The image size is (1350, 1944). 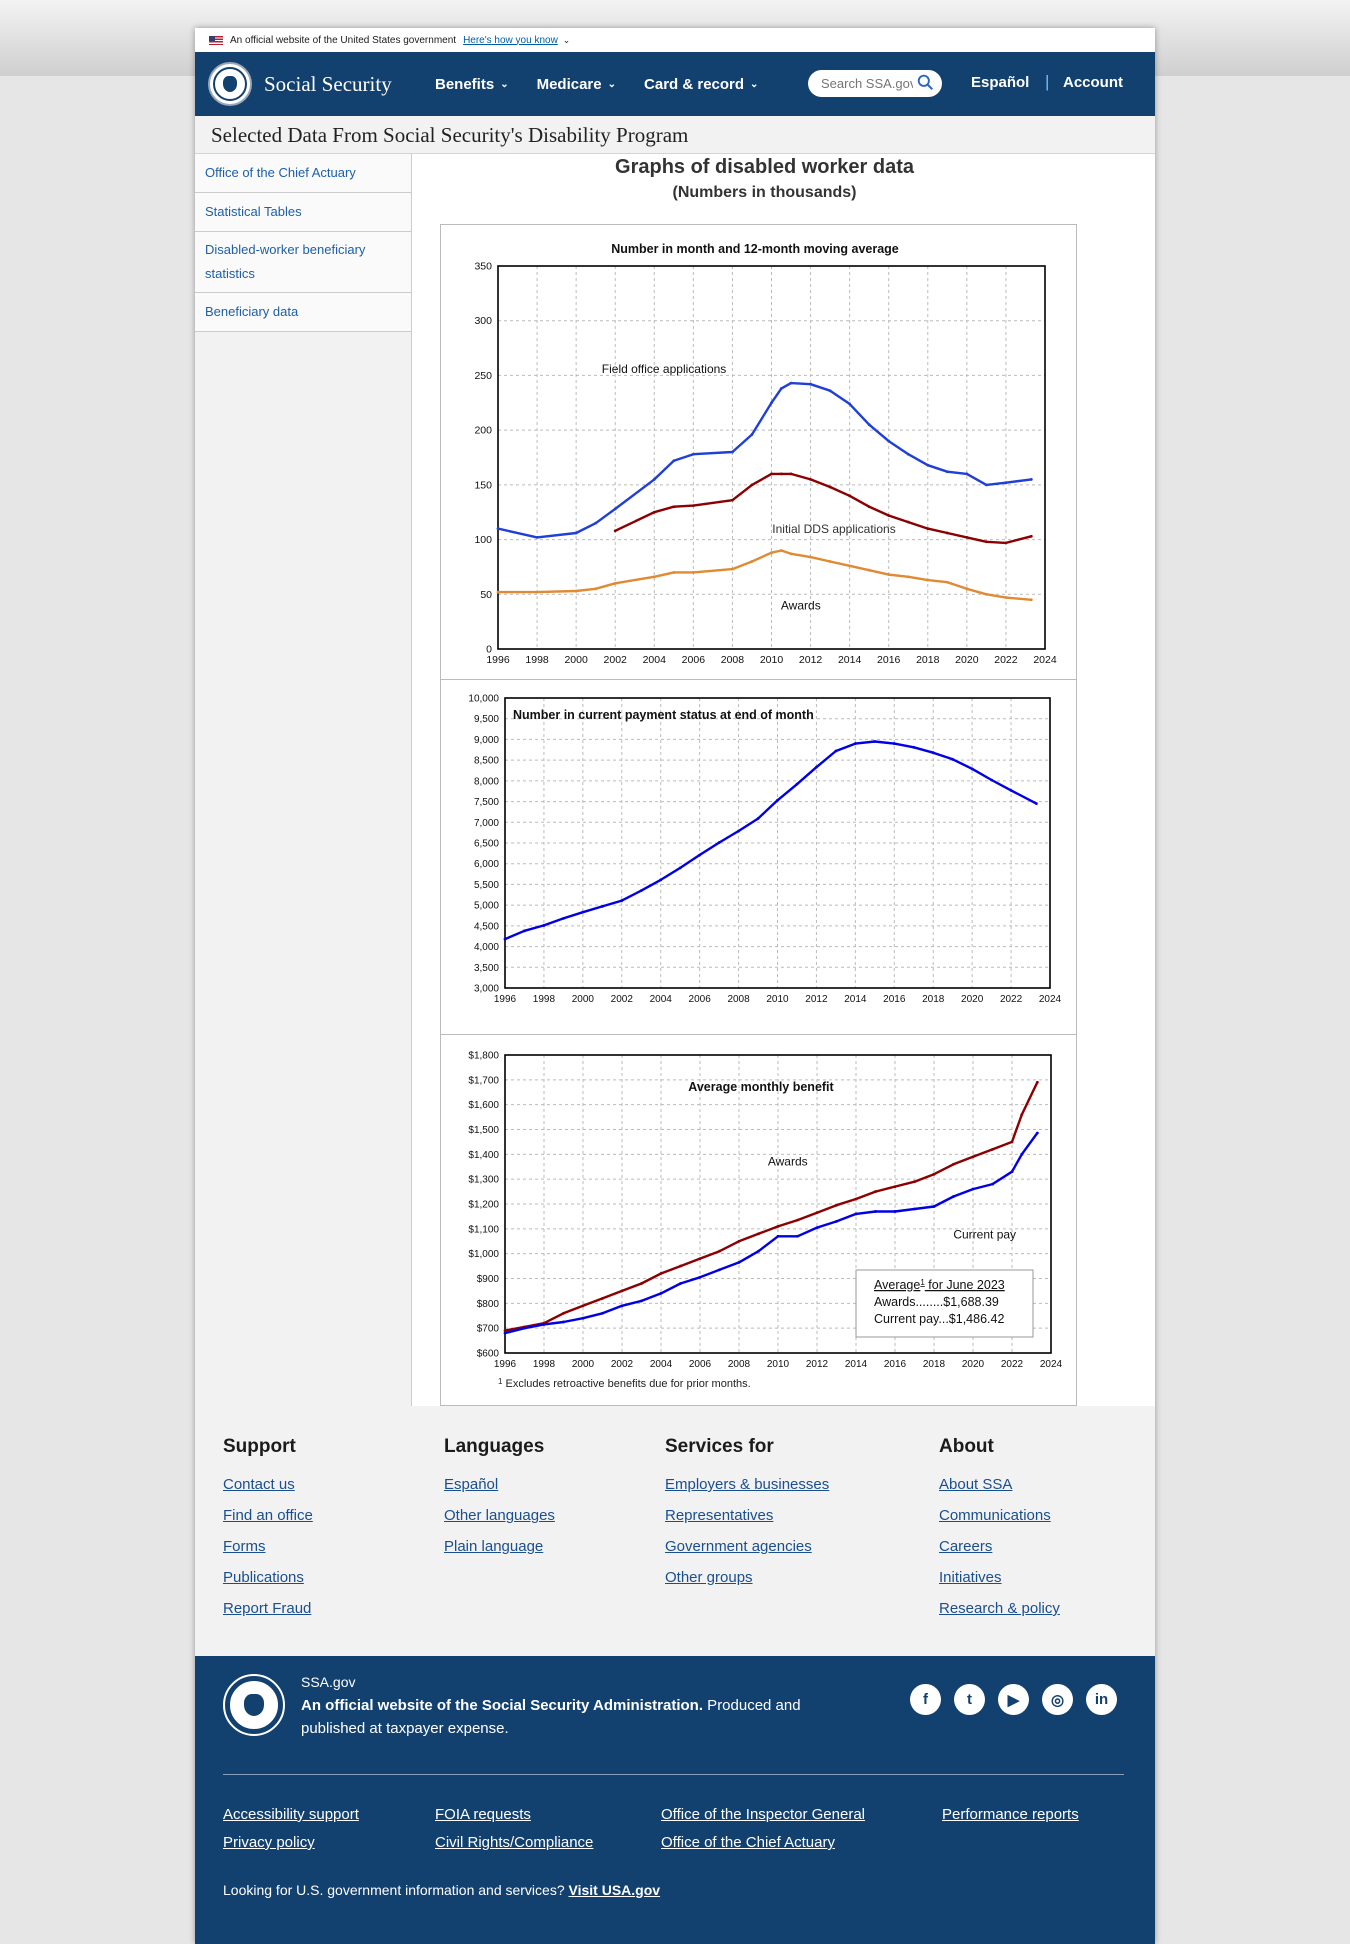 I want to click on account-link: Account, so click(x=1093, y=82).